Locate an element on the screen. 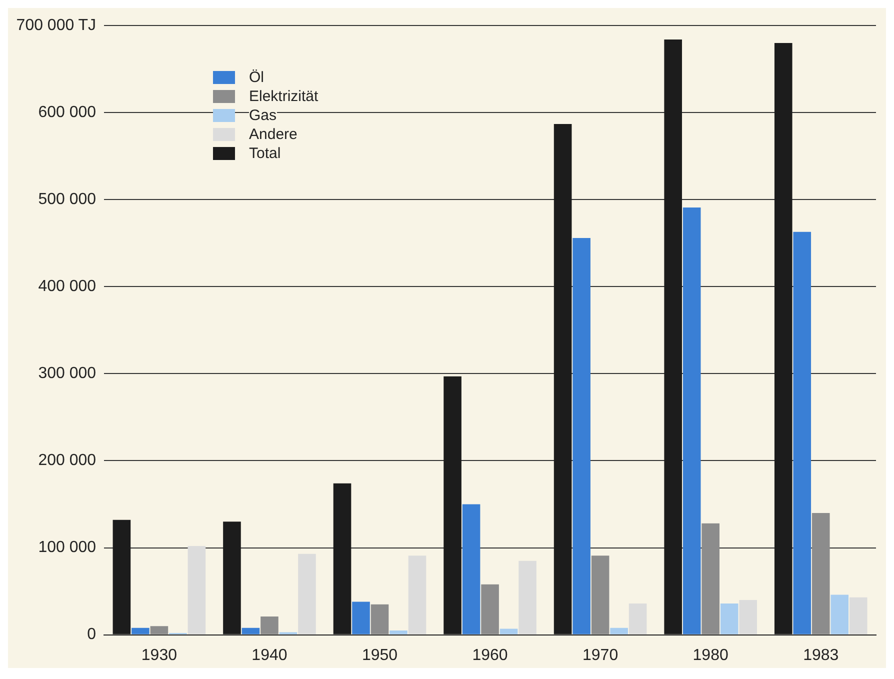 Image resolution: width=894 pixels, height=679 pixels. x-tick-label: 1960 is located at coordinates (490, 655).